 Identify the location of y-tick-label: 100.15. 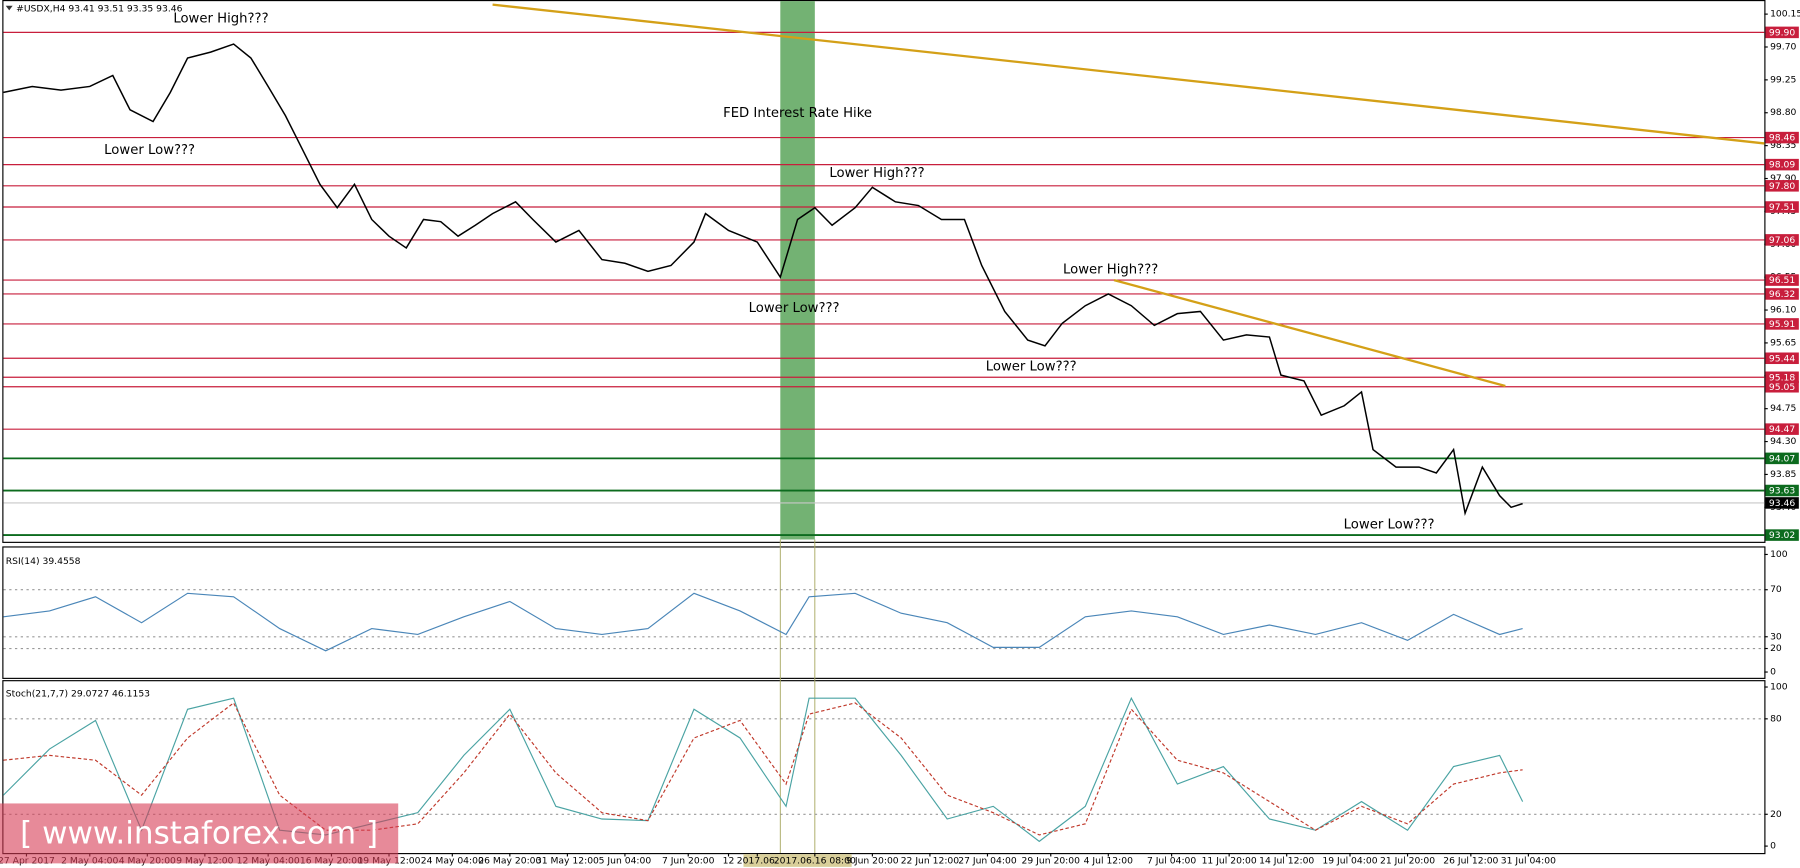
(1785, 14).